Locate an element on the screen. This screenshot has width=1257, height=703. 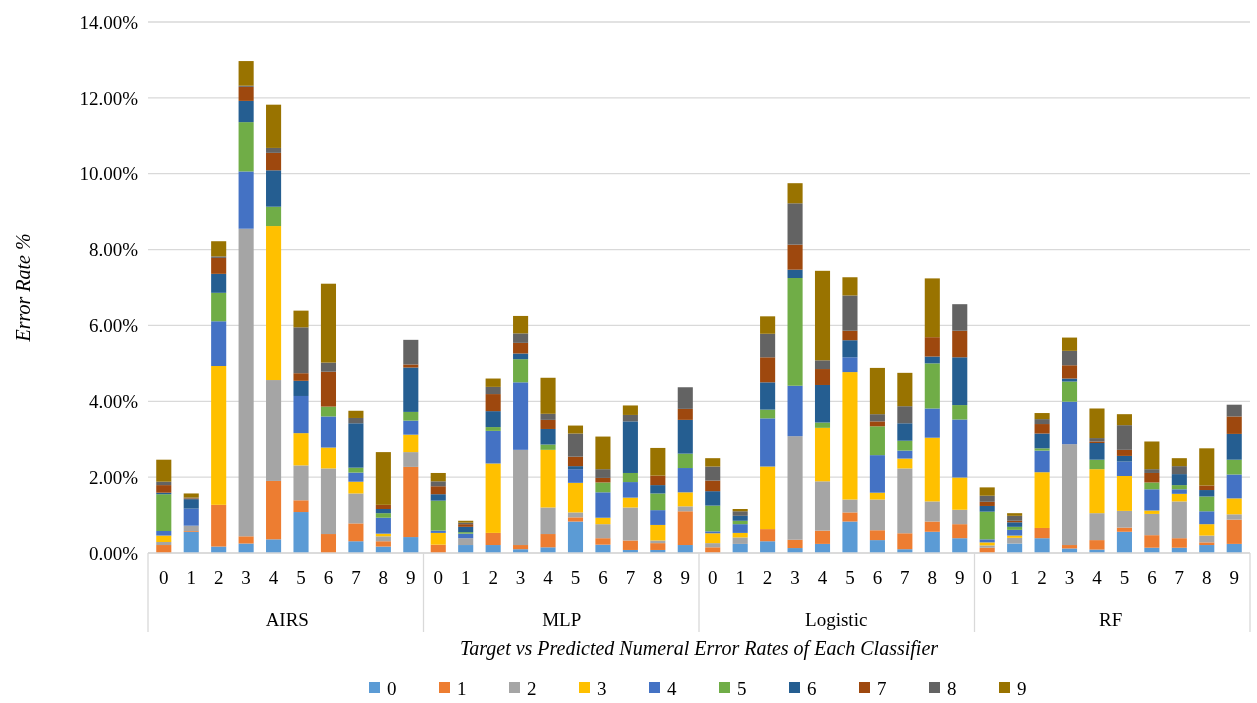
y-tick-label: 2.00% is located at coordinates (113, 477).